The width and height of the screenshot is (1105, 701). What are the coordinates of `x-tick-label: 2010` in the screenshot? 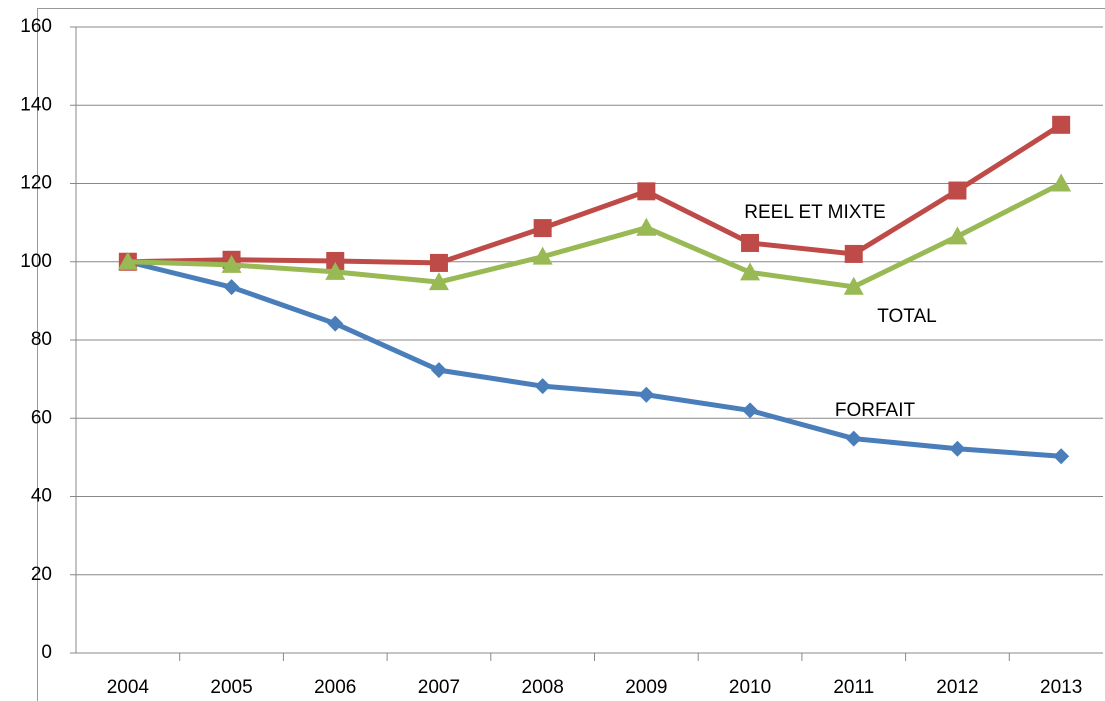 It's located at (750, 687).